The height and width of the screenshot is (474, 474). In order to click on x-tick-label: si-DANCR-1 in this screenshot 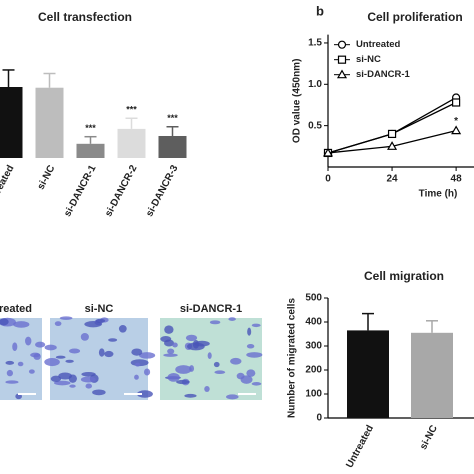, I will do `click(80, 191)`.